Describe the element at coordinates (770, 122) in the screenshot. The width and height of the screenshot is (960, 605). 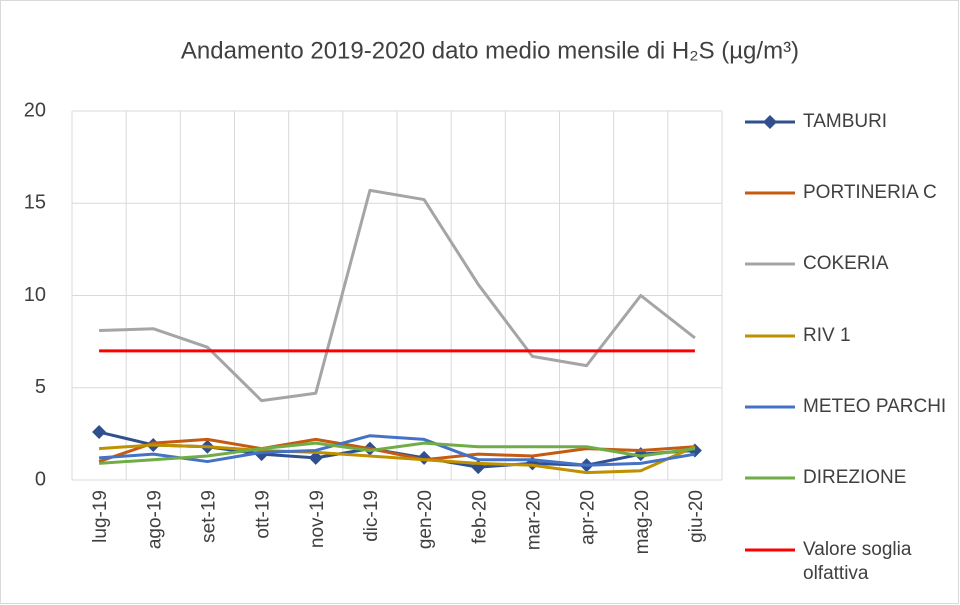
I see `legend-marker` at that location.